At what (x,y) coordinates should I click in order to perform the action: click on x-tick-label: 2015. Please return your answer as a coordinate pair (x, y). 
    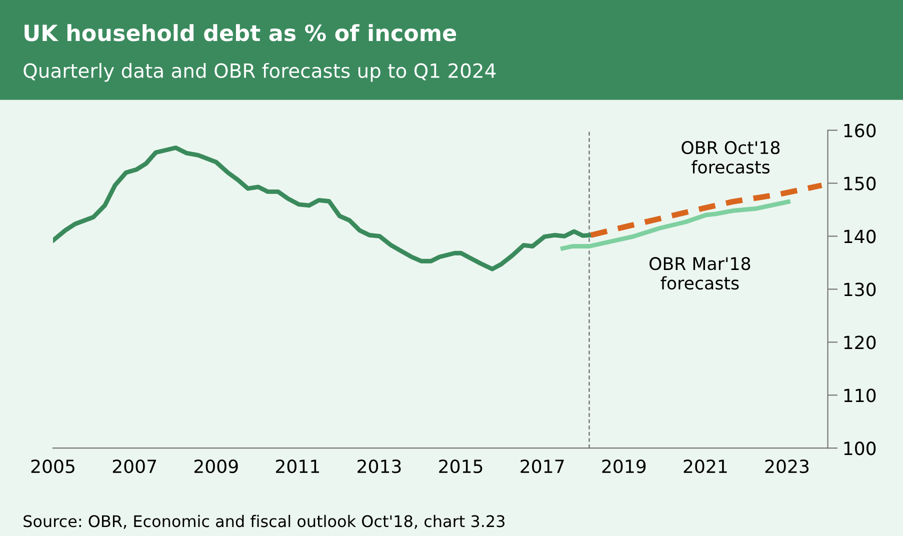
    Looking at the image, I should click on (460, 467).